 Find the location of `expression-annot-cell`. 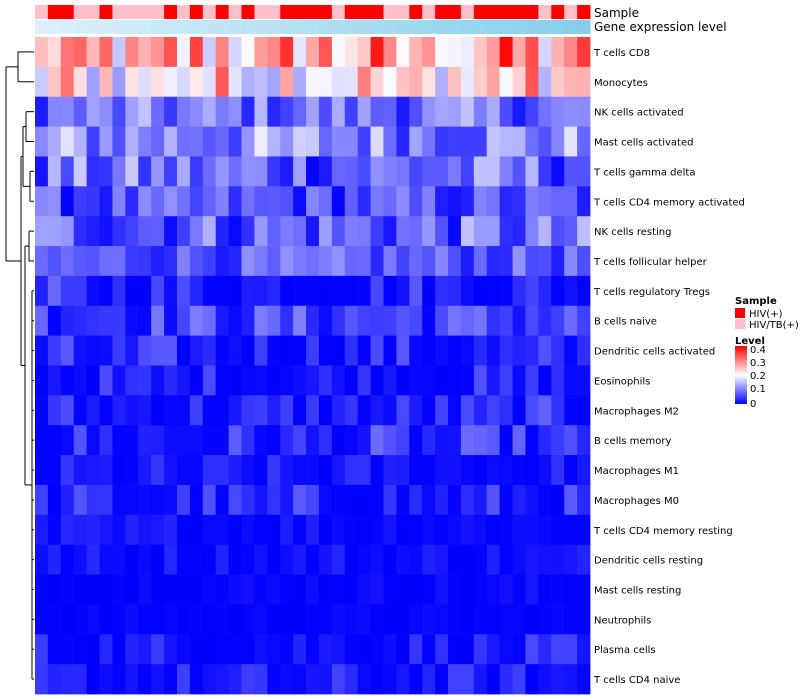

expression-annot-cell is located at coordinates (171, 27).